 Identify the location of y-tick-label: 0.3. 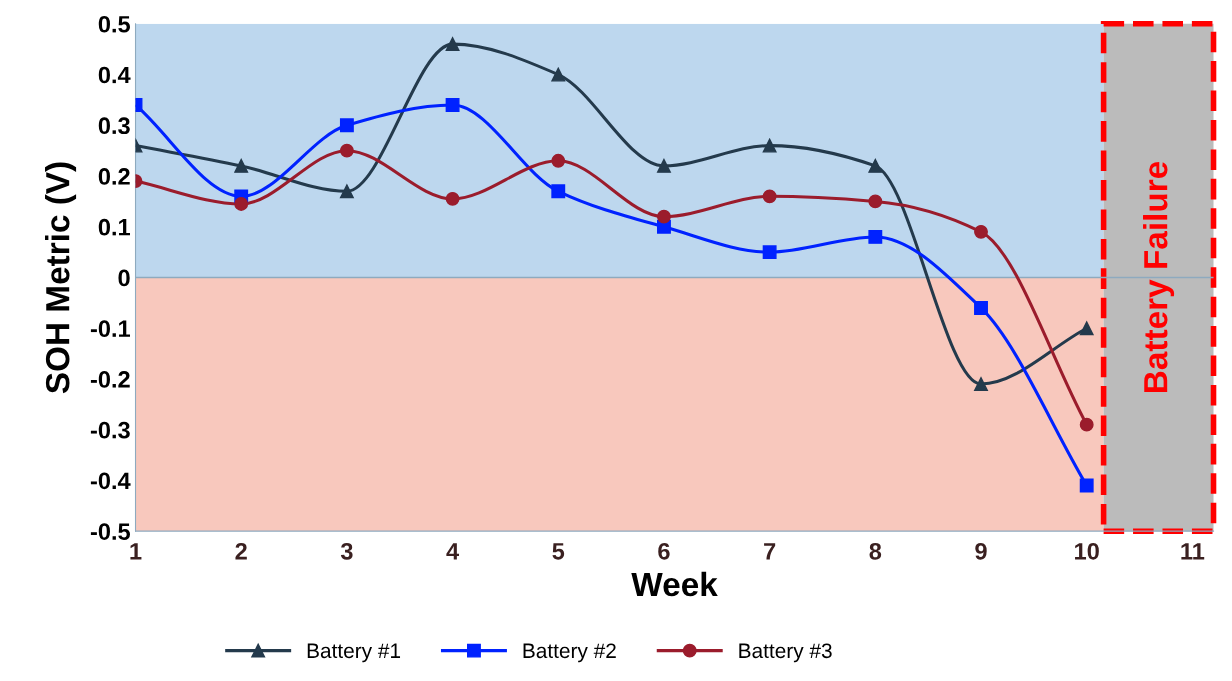
(114, 126).